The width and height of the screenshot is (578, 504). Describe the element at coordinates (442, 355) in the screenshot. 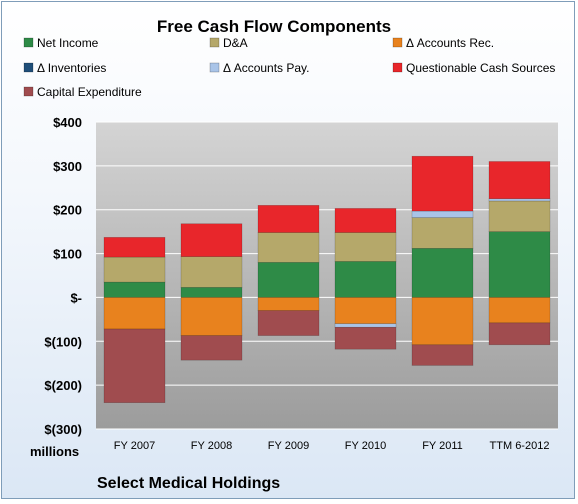

I see `bar-segment-capital-expenditure-fy-2011` at that location.